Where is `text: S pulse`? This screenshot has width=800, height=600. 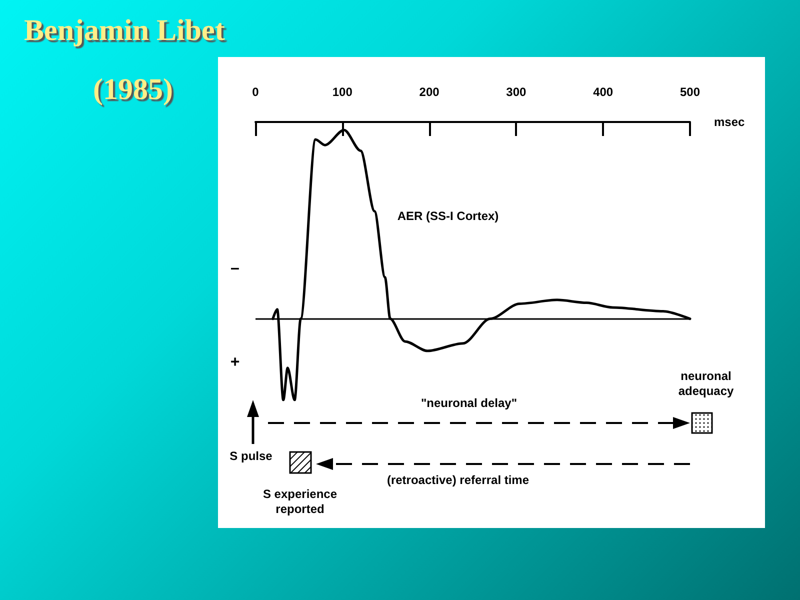
text: S pulse is located at coordinates (251, 456).